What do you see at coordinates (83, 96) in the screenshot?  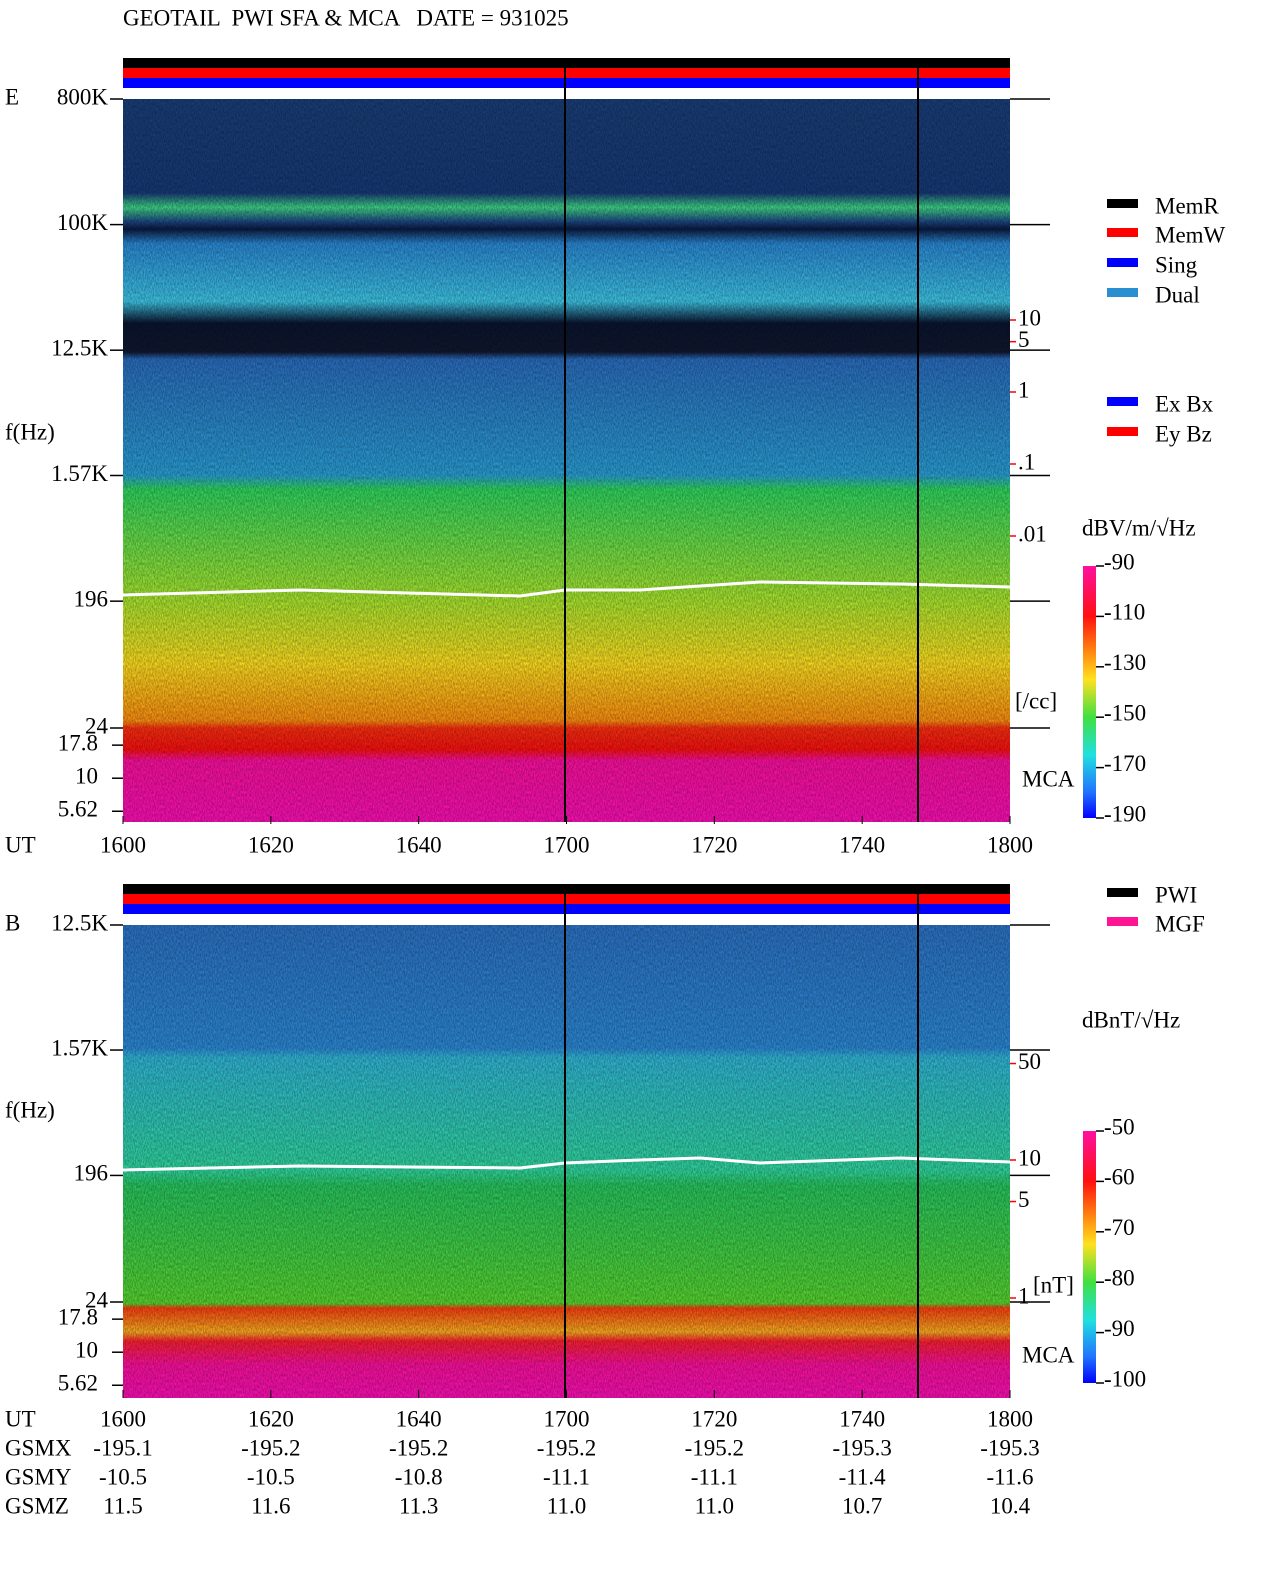 I see `y-tick-label: 800K` at bounding box center [83, 96].